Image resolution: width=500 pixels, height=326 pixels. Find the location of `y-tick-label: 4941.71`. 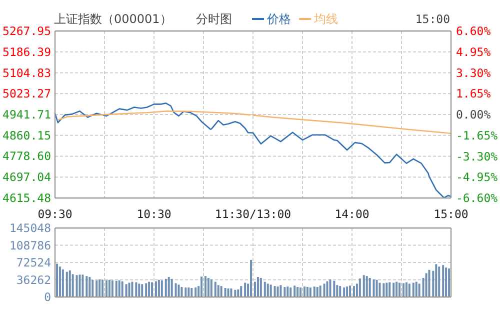

y-tick-label: 4941.71 is located at coordinates (27, 115).